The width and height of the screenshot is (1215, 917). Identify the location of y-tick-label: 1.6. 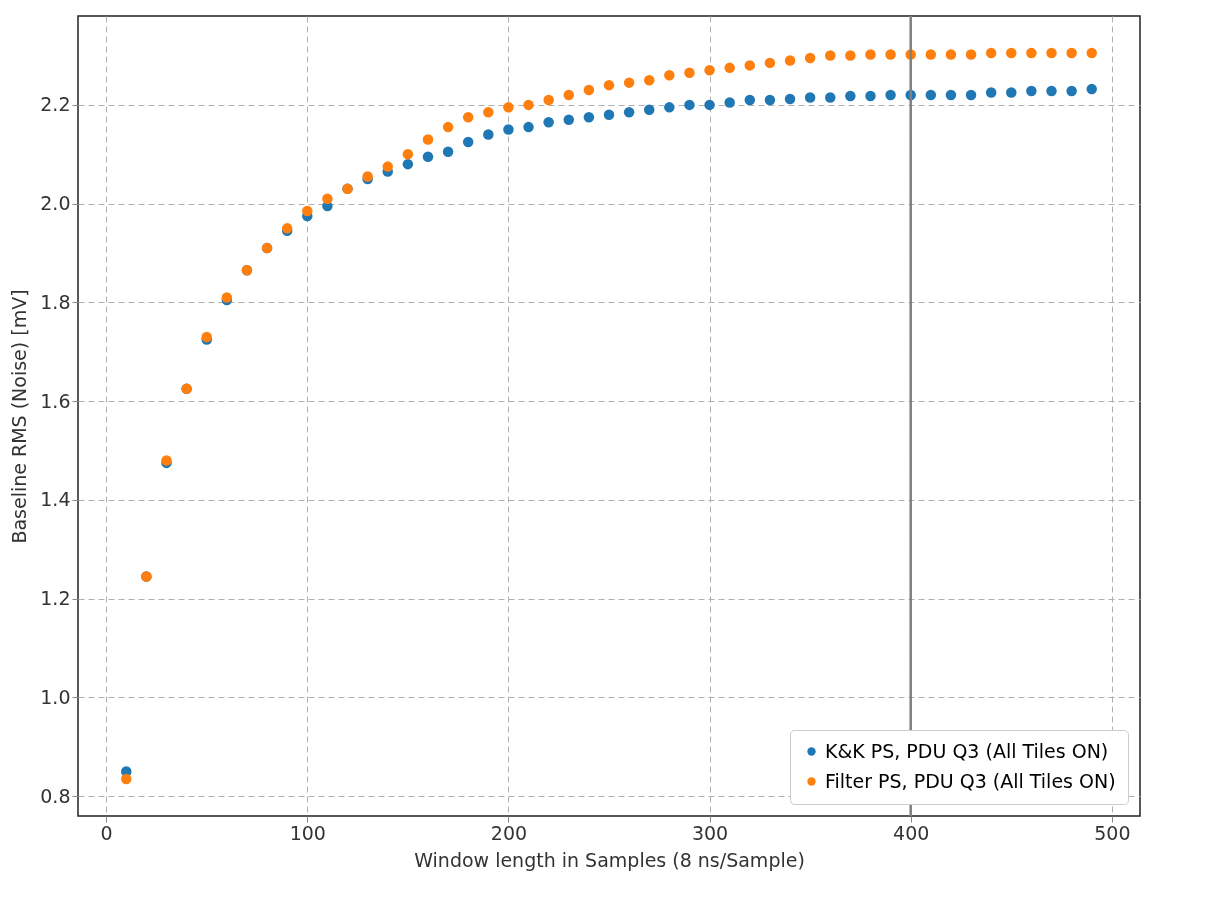
(55, 400).